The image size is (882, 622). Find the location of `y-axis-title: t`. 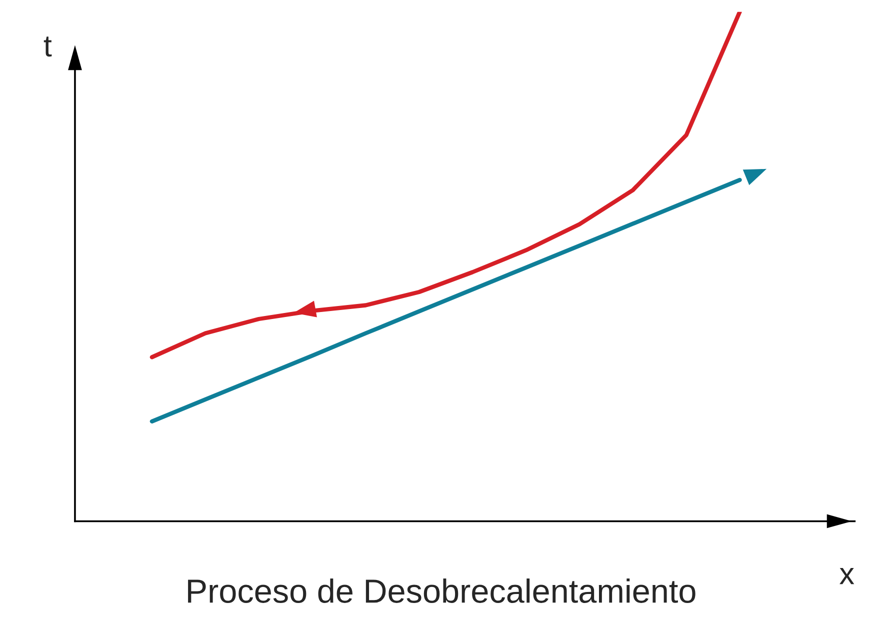

y-axis-title: t is located at coordinates (48, 46).